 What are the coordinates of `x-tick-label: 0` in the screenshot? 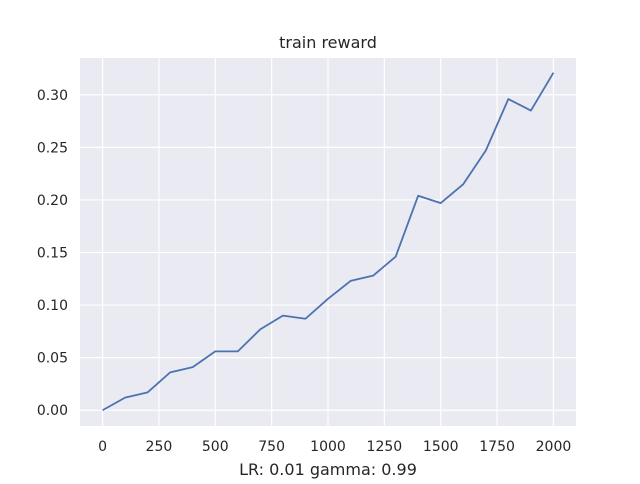 It's located at (102, 447).